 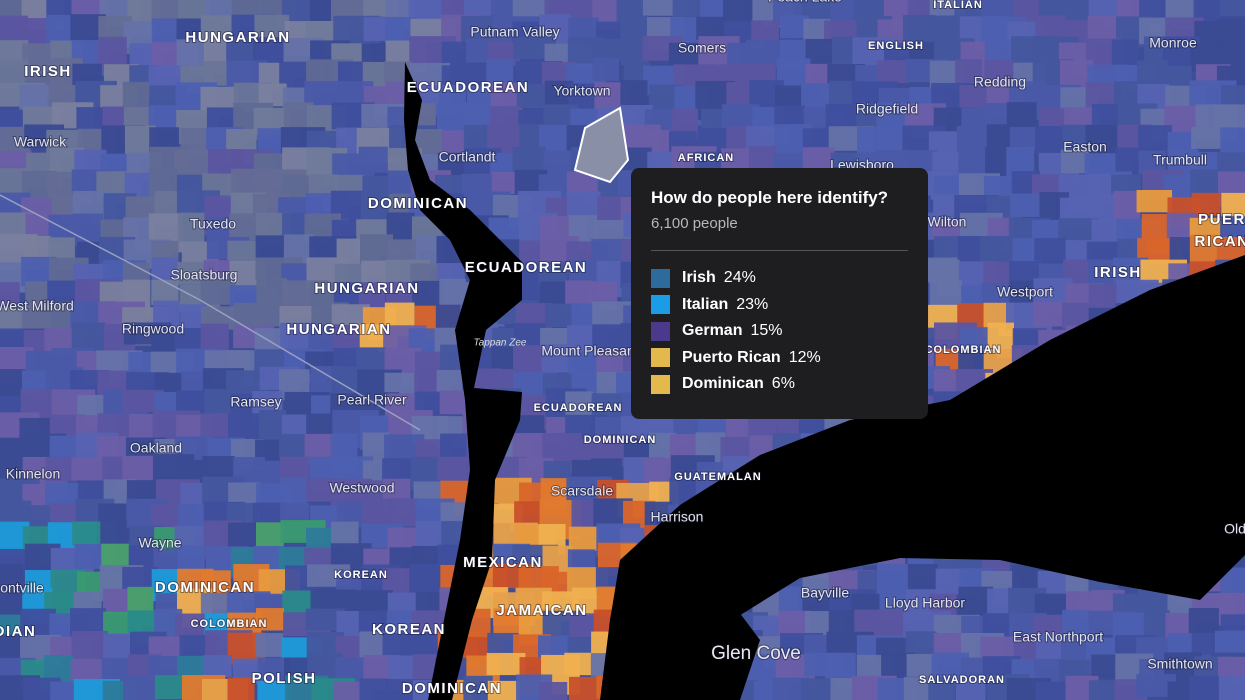 What do you see at coordinates (1173, 43) in the screenshot?
I see `place-label: Monroe` at bounding box center [1173, 43].